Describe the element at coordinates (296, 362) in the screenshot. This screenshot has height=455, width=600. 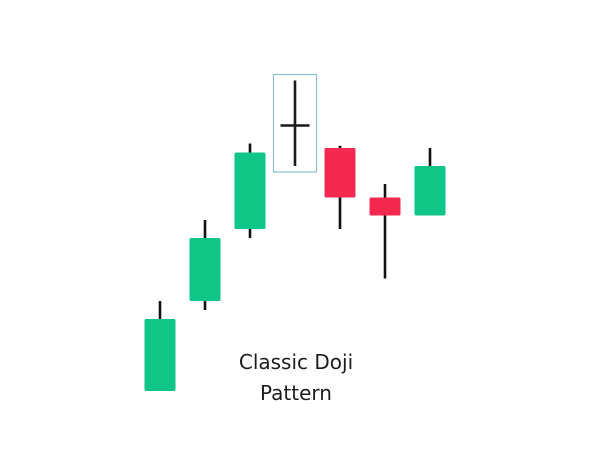
I see `caption-line-1: Classic Doji` at that location.